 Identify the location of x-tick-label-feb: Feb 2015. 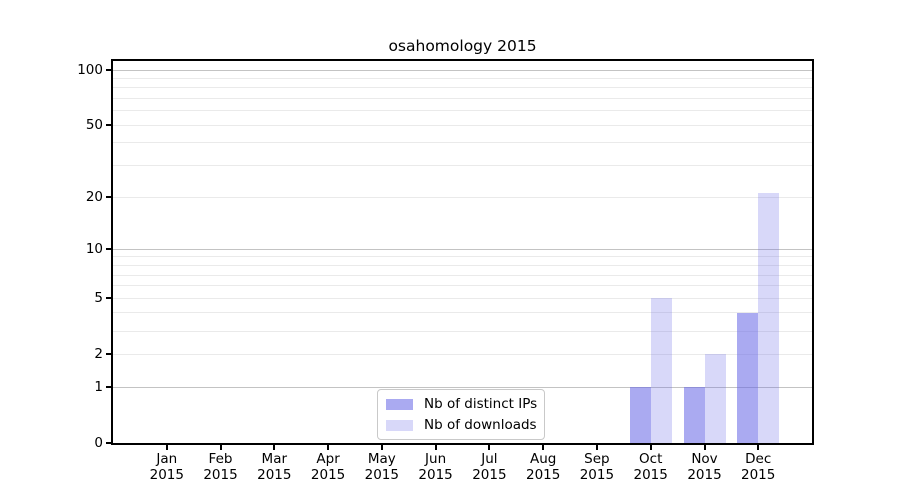
(220, 467).